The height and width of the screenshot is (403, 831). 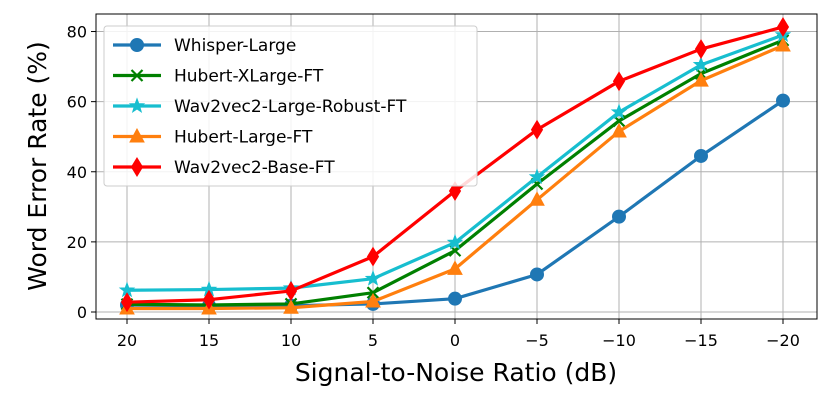 What do you see at coordinates (455, 340) in the screenshot?
I see `x-tick-label: 0` at bounding box center [455, 340].